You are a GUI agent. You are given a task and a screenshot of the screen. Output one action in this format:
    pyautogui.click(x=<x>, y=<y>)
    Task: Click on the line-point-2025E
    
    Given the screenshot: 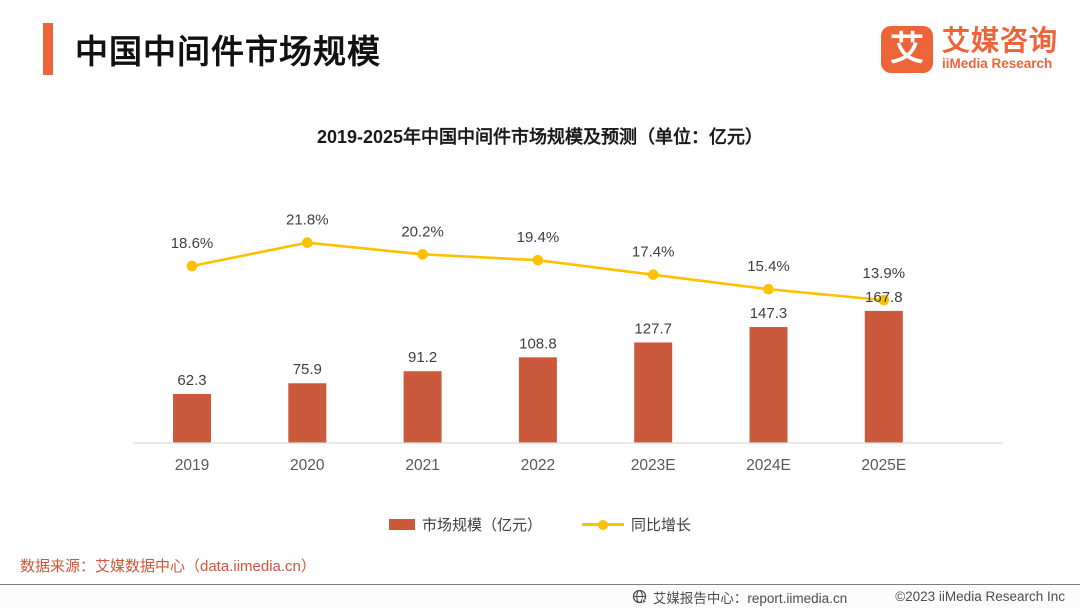 What is the action you would take?
    pyautogui.click(x=884, y=300)
    